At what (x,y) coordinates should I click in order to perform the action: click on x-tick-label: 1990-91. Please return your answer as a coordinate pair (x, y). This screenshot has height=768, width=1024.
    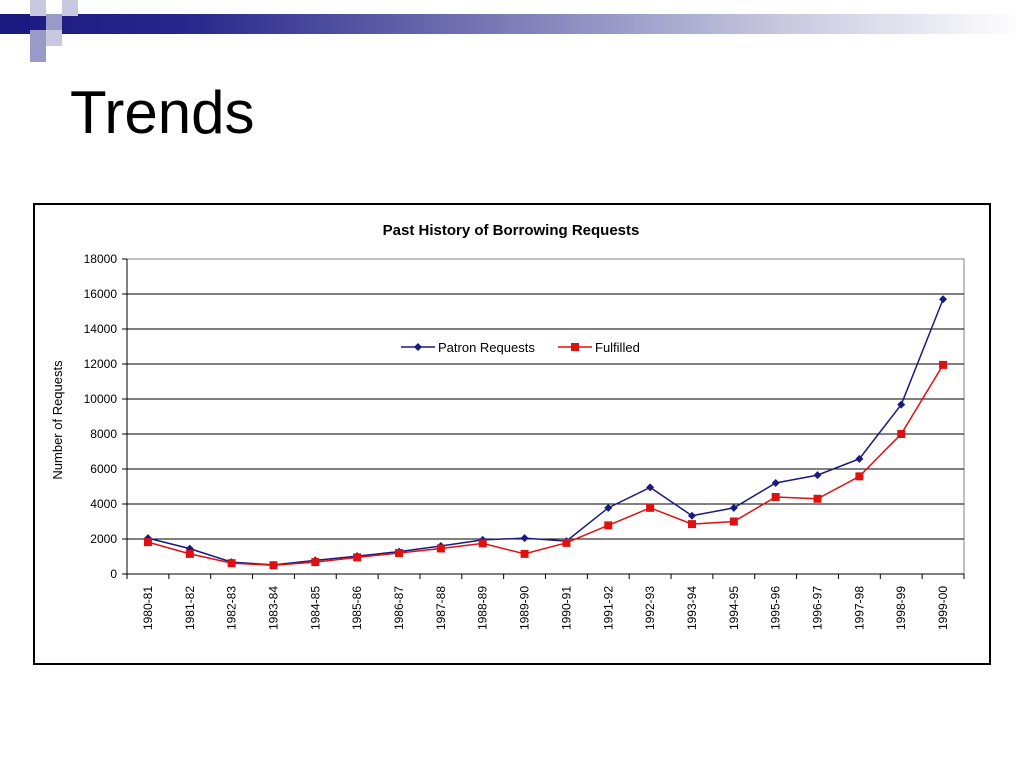
    Looking at the image, I should click on (566, 608).